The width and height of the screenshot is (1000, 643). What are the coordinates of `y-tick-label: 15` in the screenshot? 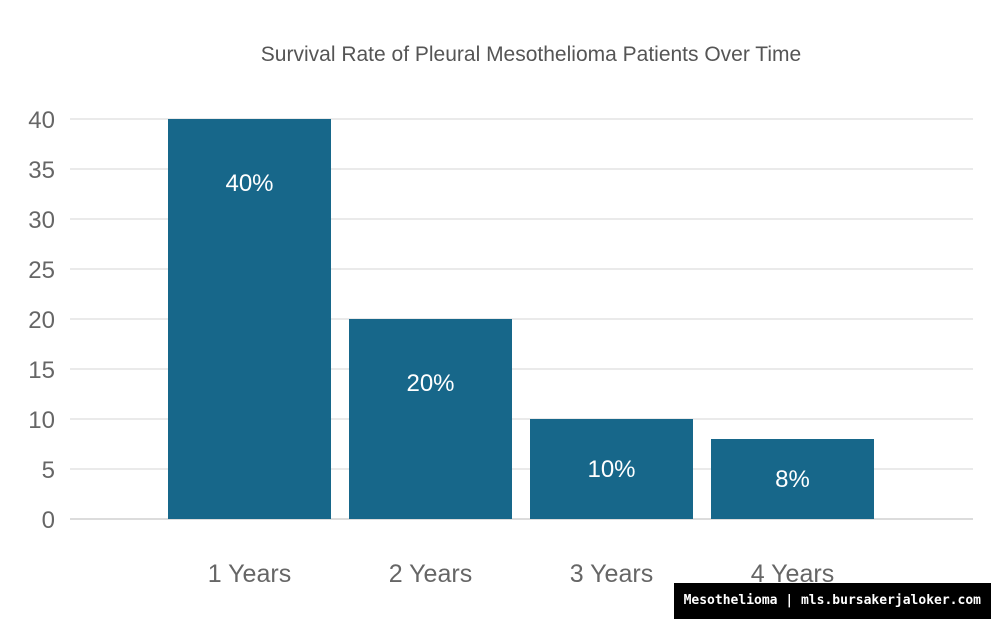 It's located at (41, 370).